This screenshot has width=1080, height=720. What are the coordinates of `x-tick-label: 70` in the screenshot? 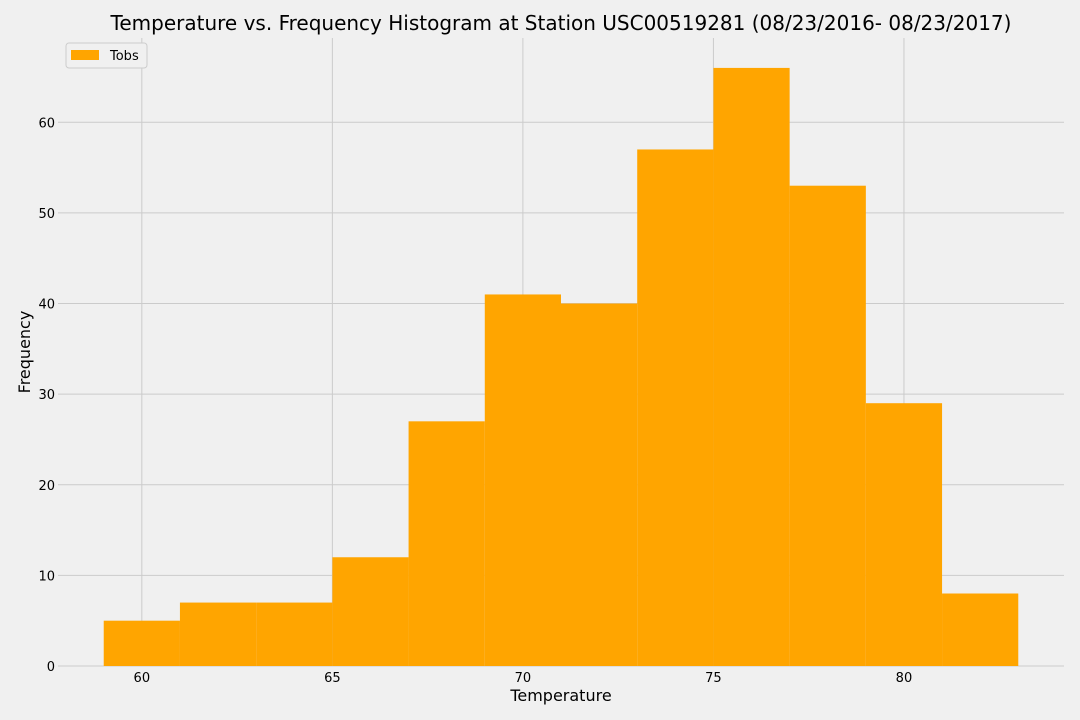 It's located at (523, 678).